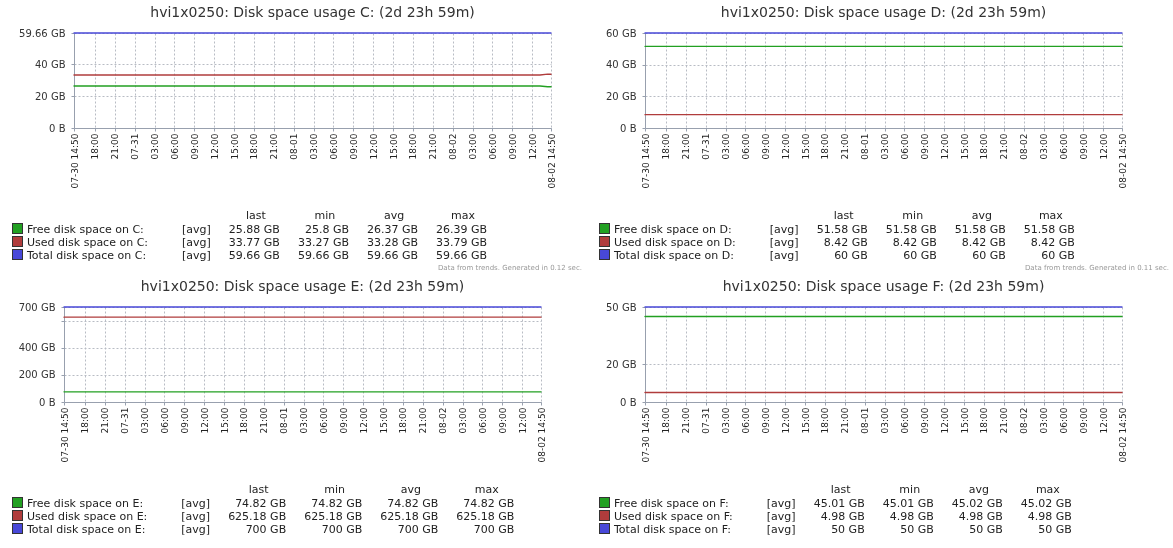  I want to click on y-tick-label: 0 B, so click(57, 128).